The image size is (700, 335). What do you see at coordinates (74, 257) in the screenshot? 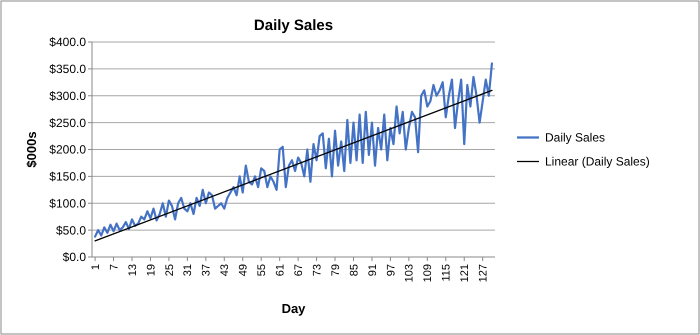
I see `y-tick-label: $0.0` at bounding box center [74, 257].